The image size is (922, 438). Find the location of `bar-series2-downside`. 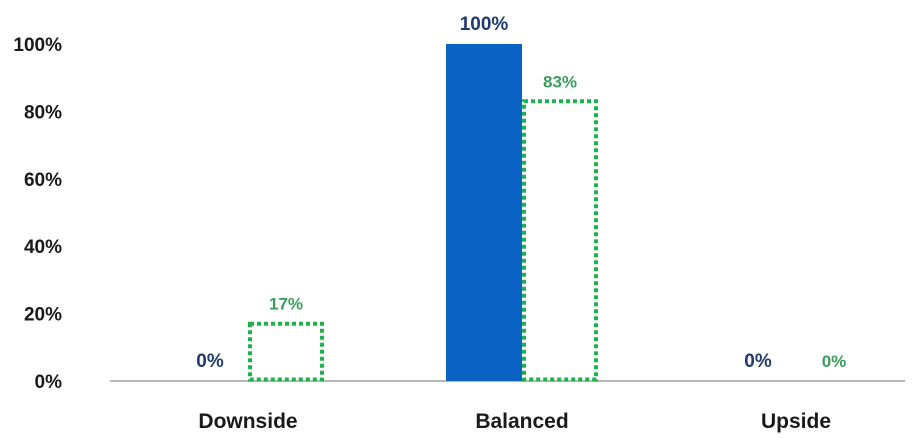

bar-series2-downside is located at coordinates (286, 352).